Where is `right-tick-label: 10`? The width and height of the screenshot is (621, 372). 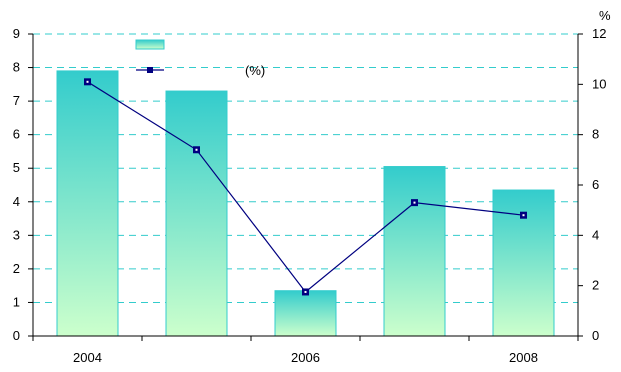 right-tick-label: 10 is located at coordinates (599, 83).